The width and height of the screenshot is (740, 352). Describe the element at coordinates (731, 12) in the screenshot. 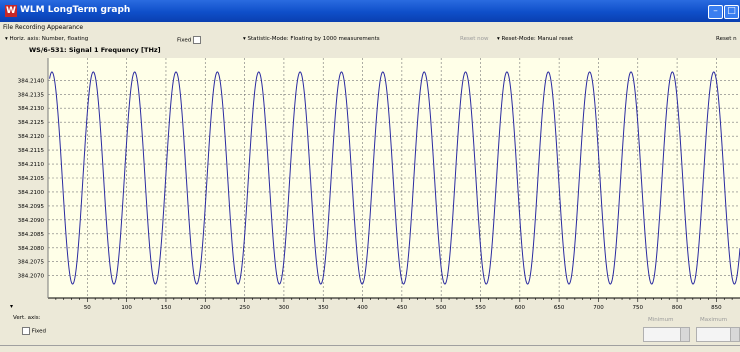

I see `maximize-button: □` at that location.